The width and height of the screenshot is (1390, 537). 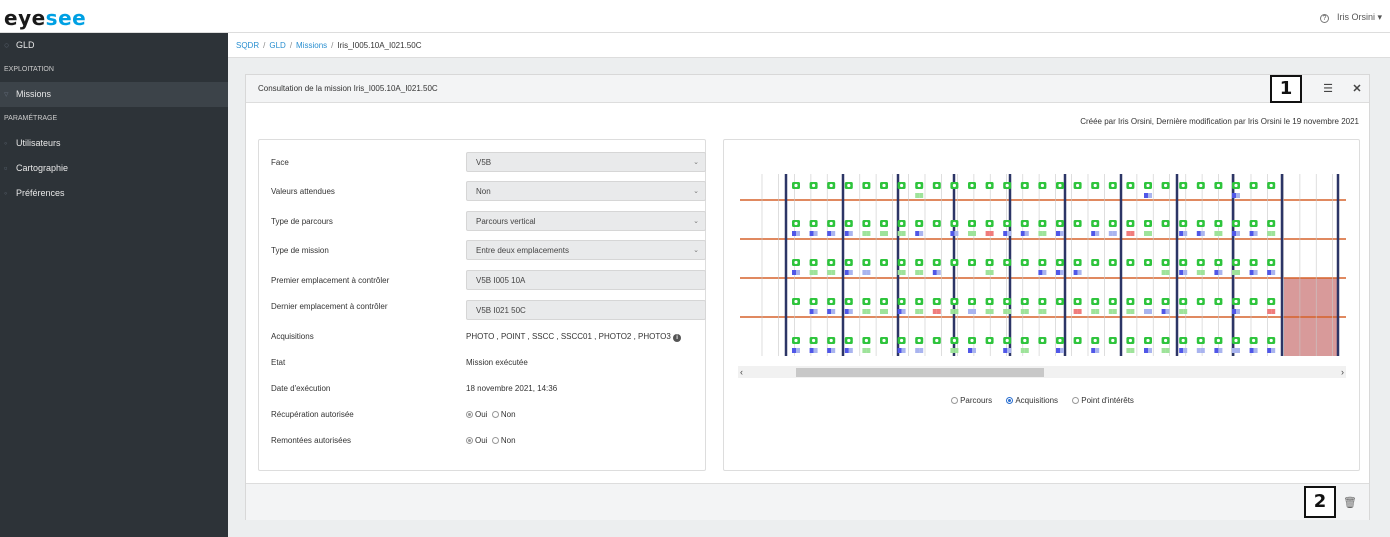 What do you see at coordinates (1357, 89) in the screenshot?
I see `close-button: ✕` at bounding box center [1357, 89].